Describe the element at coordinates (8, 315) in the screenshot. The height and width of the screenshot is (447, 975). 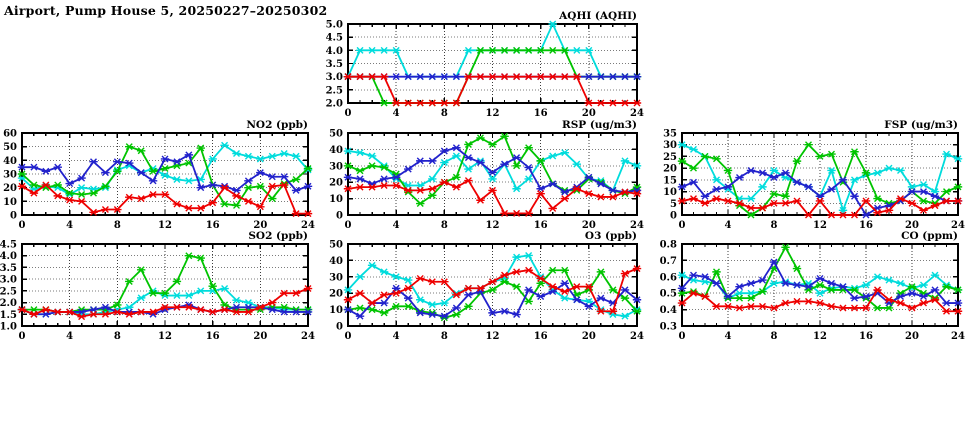
I see `y-tick-label: 1.5` at that location.